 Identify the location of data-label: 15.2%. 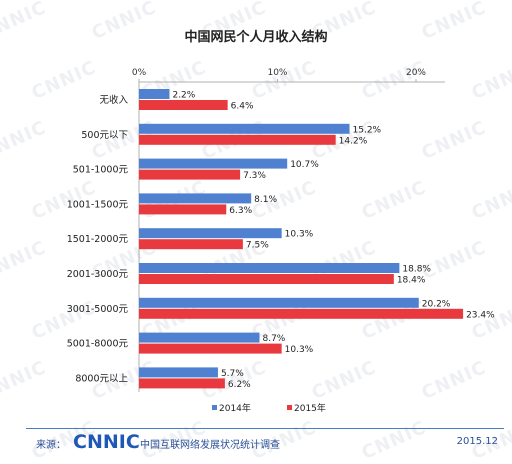
(367, 130).